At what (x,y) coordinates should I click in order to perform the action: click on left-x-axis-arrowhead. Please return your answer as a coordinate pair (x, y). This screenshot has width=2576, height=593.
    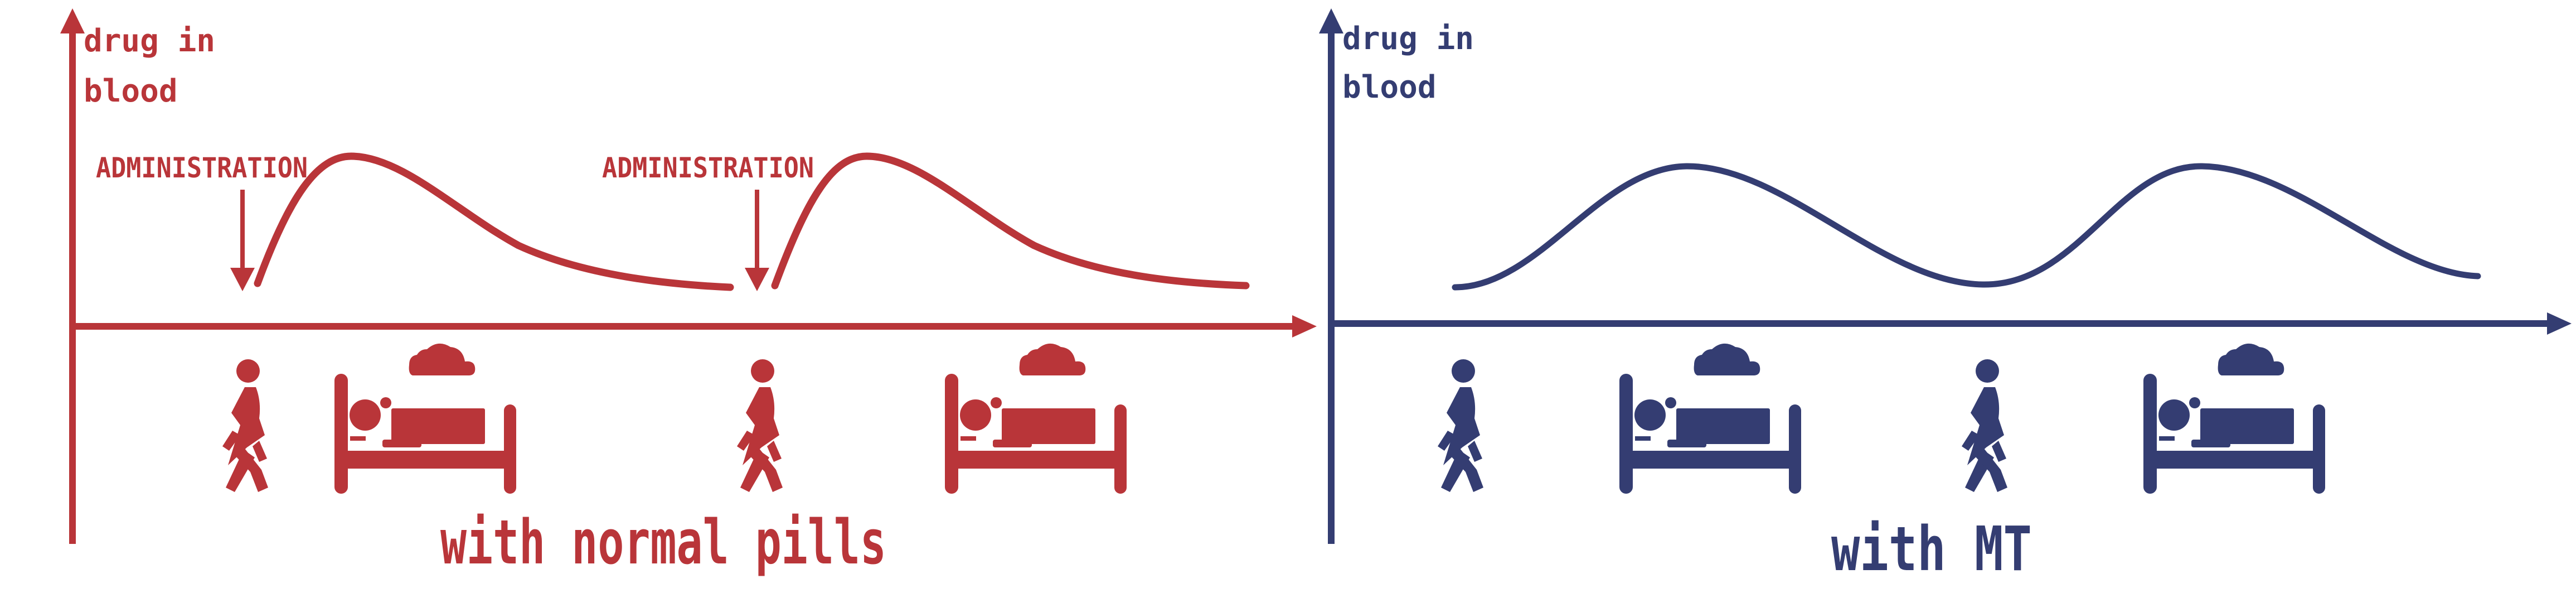
    Looking at the image, I should click on (1305, 326).